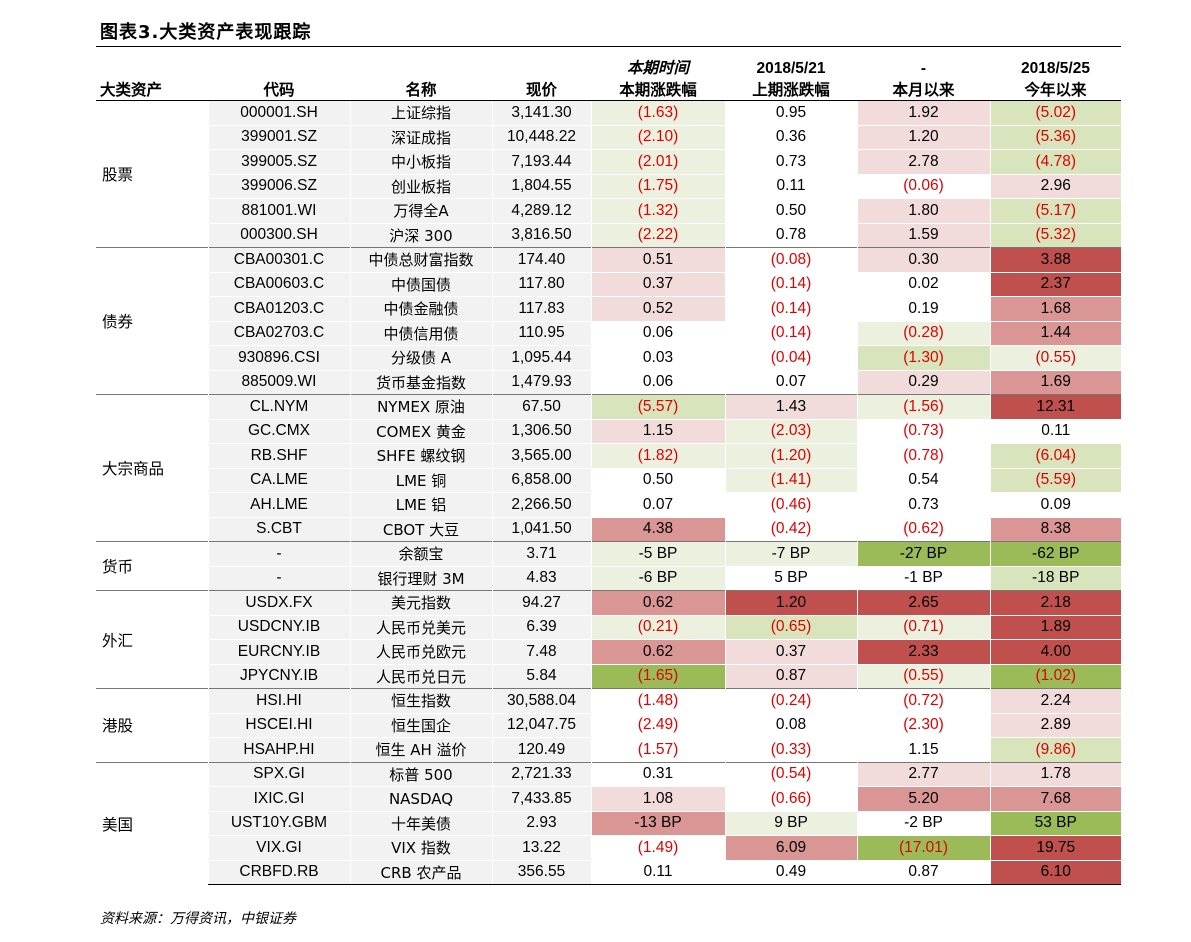 Image resolution: width=1191 pixels, height=942 pixels. I want to click on current-price: 1,095.44, so click(541, 357).